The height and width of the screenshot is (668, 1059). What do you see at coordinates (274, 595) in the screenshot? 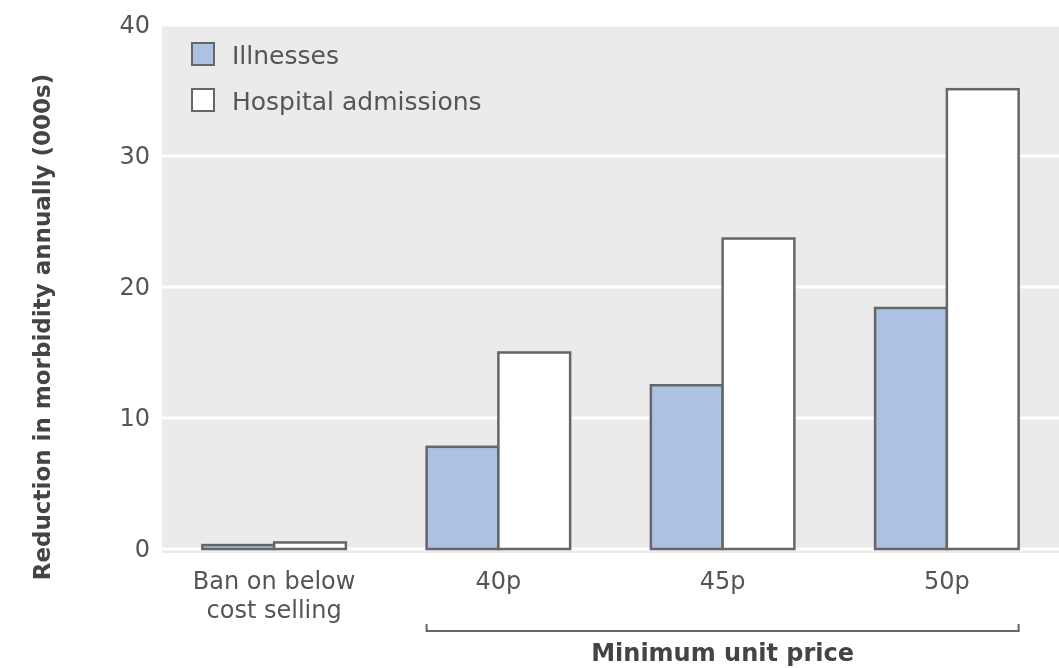
I see `x-tick-label: Ban on below cost selling` at bounding box center [274, 595].